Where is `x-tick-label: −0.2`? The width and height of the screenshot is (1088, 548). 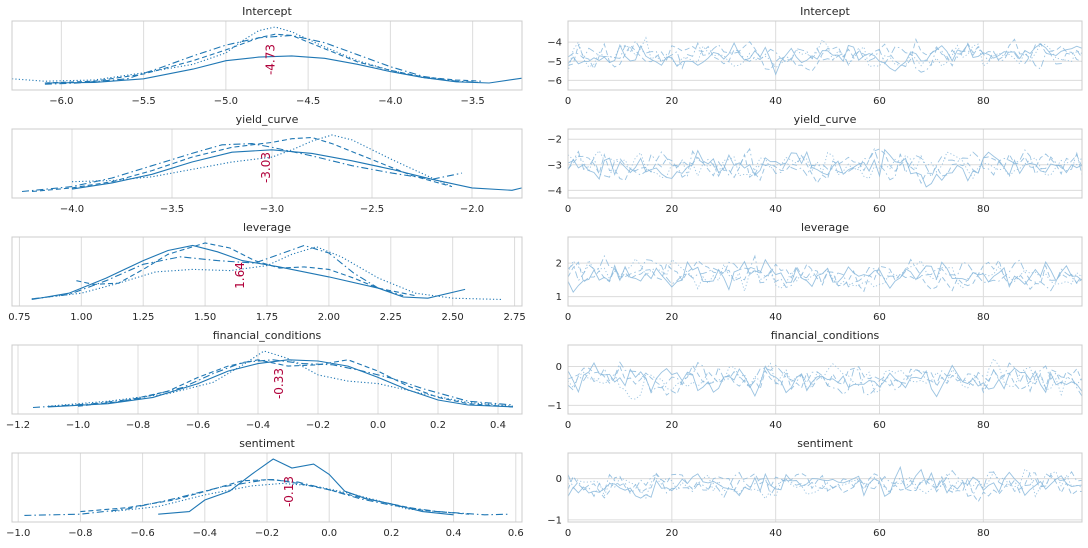 x-tick-label: −0.2 is located at coordinates (318, 425).